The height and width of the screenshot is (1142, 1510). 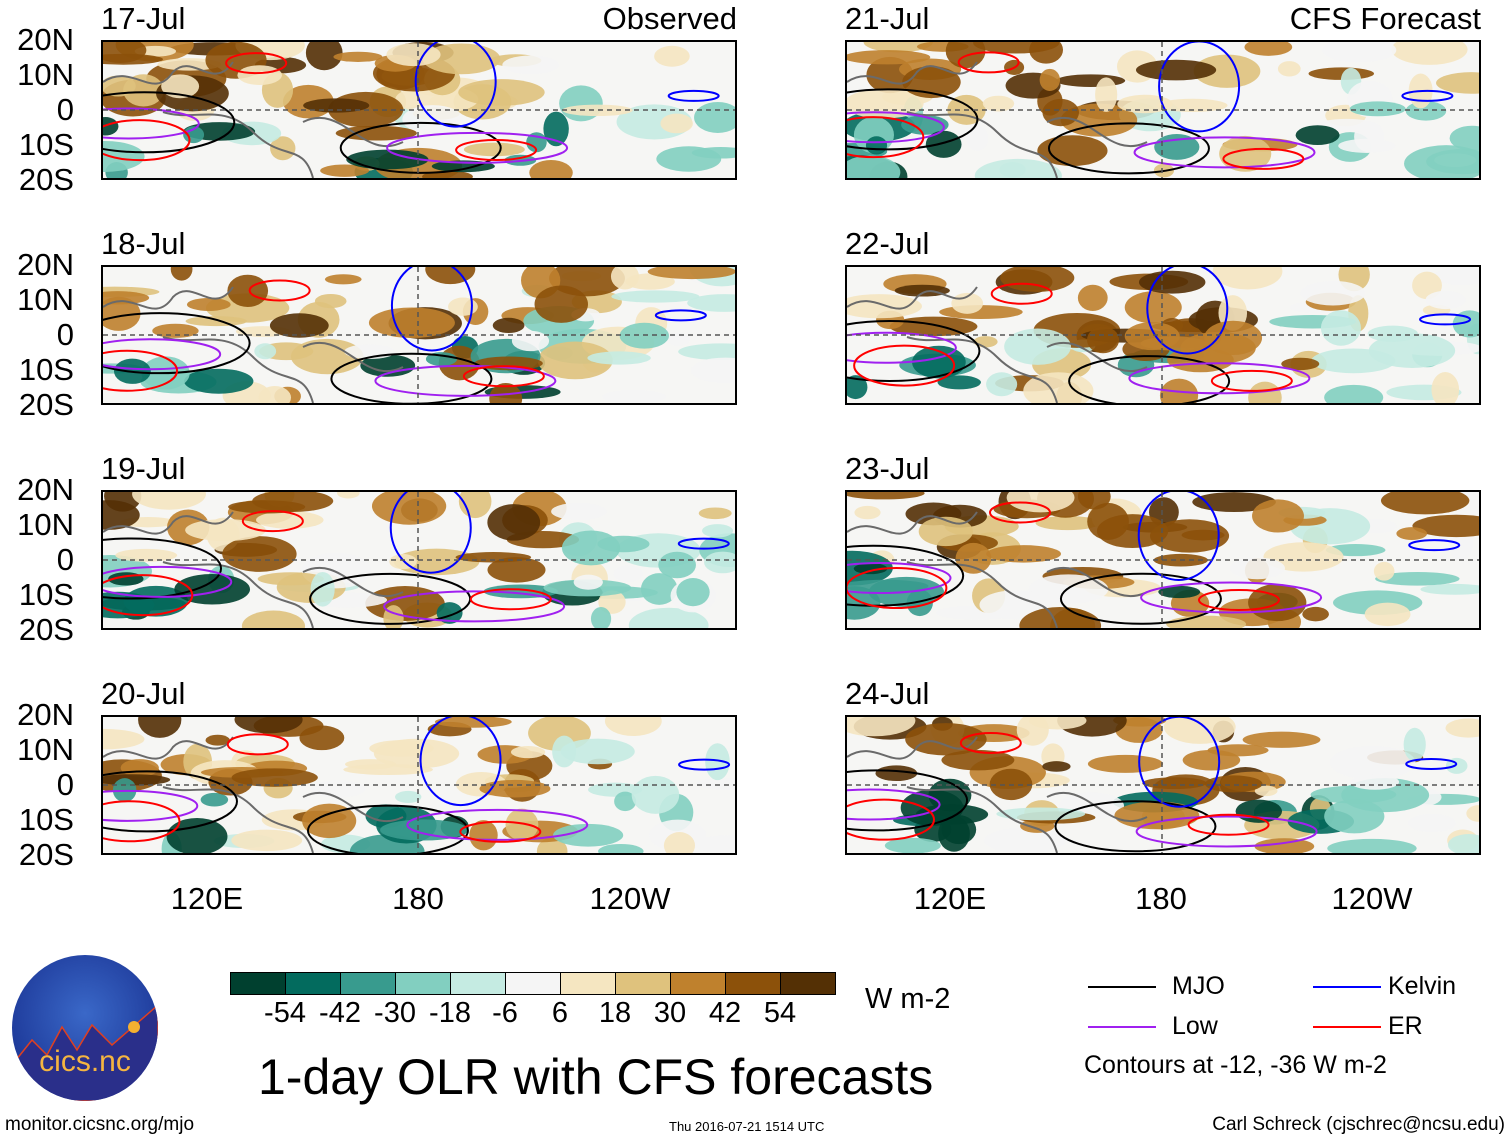 What do you see at coordinates (143, 18) in the screenshot?
I see `panel-date: 17-Jul` at bounding box center [143, 18].